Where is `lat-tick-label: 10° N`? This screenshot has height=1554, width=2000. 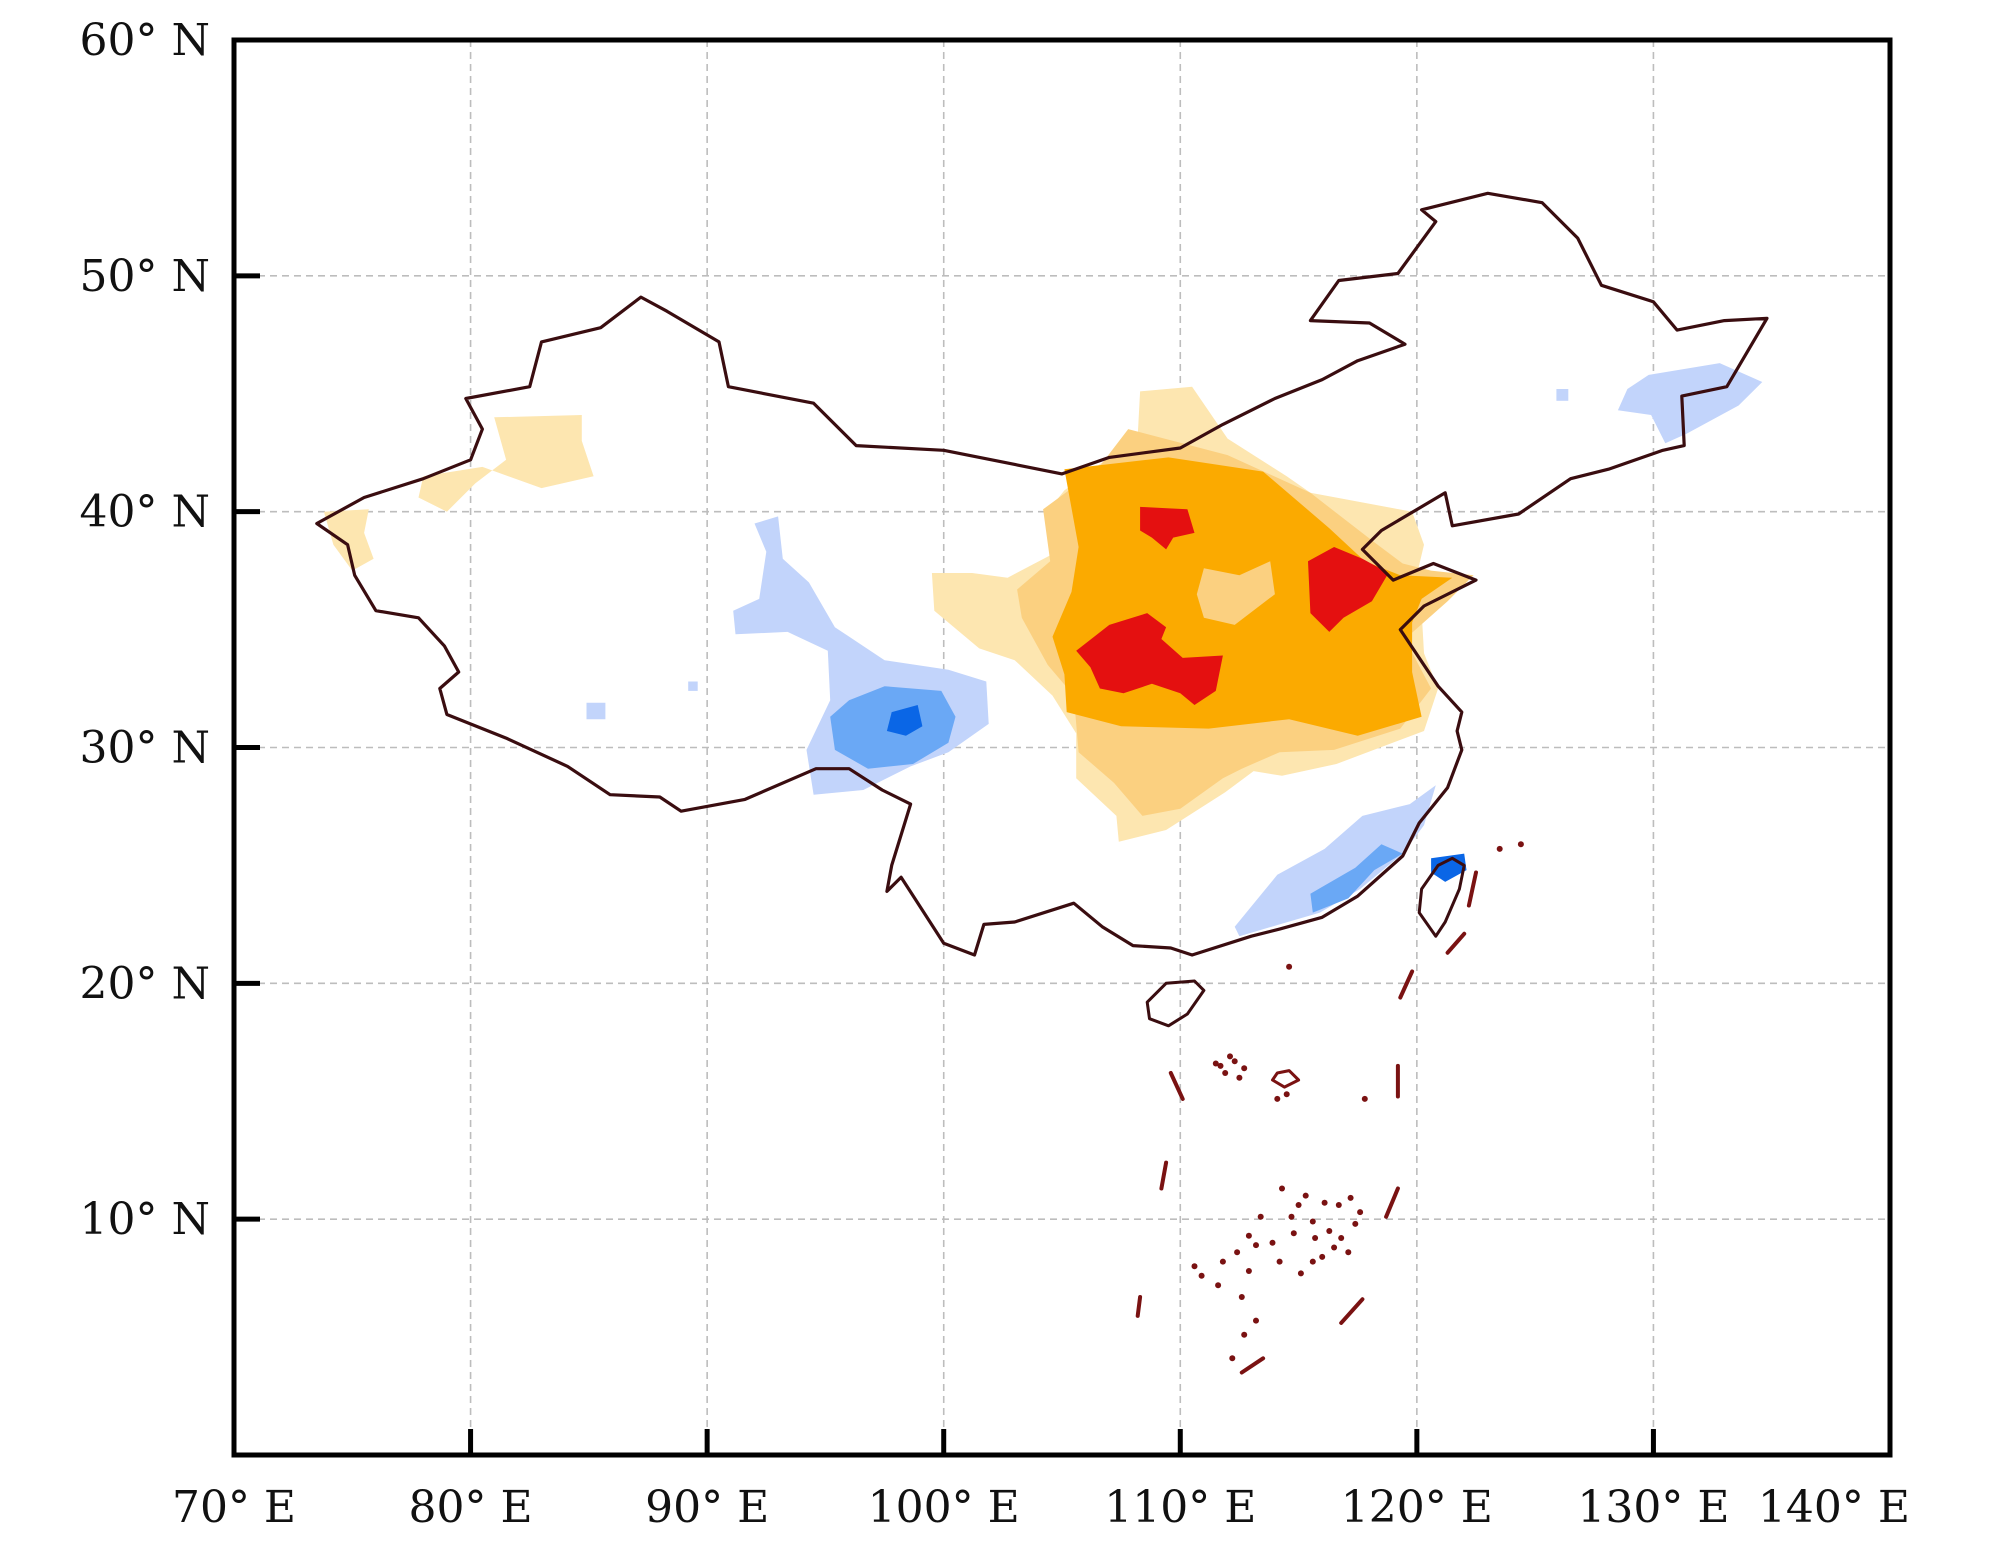
lat-tick-label: 10° N is located at coordinates (145, 1219).